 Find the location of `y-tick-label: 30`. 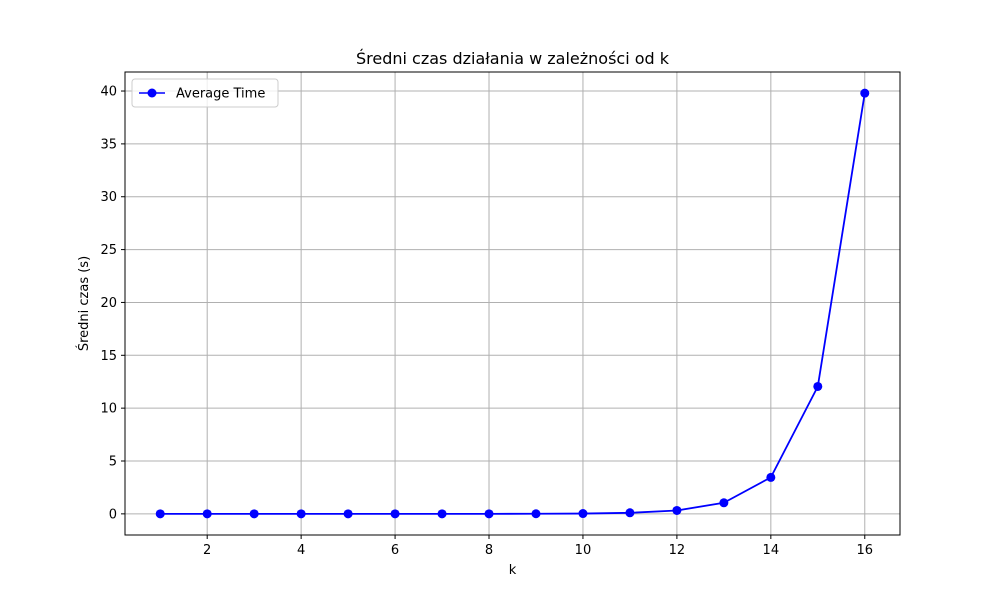

y-tick-label: 30 is located at coordinates (108, 197).